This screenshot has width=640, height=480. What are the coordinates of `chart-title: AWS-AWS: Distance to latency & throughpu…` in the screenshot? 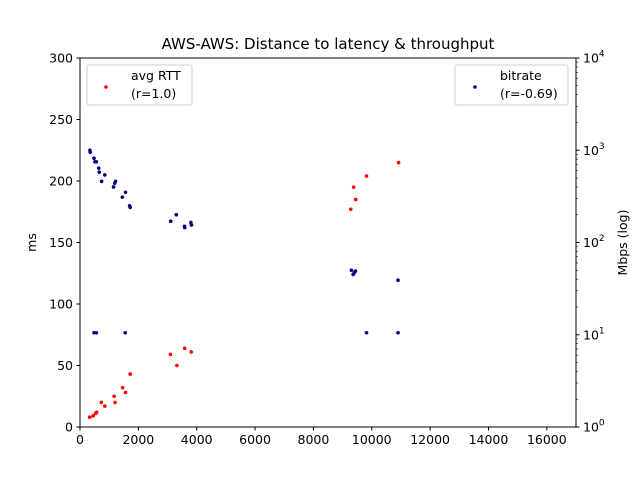 It's located at (328, 44).